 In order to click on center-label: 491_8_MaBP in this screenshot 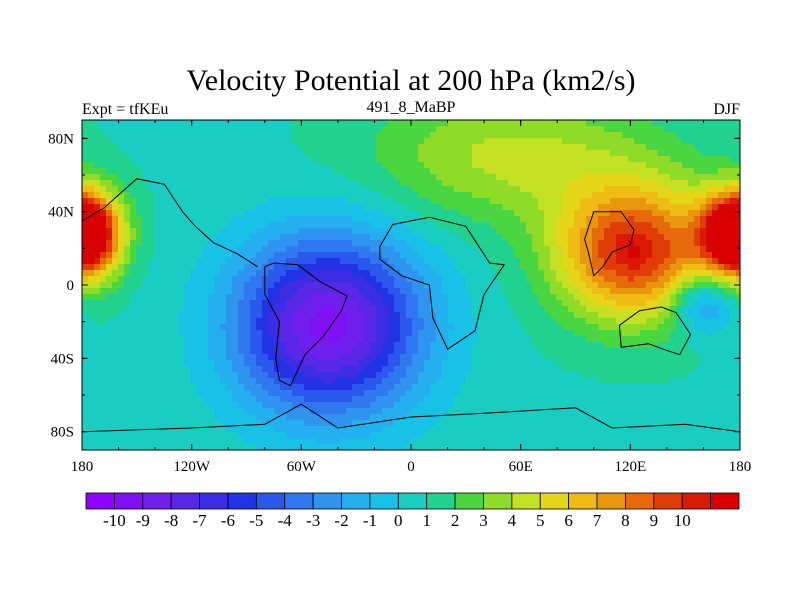, I will do `click(411, 107)`.